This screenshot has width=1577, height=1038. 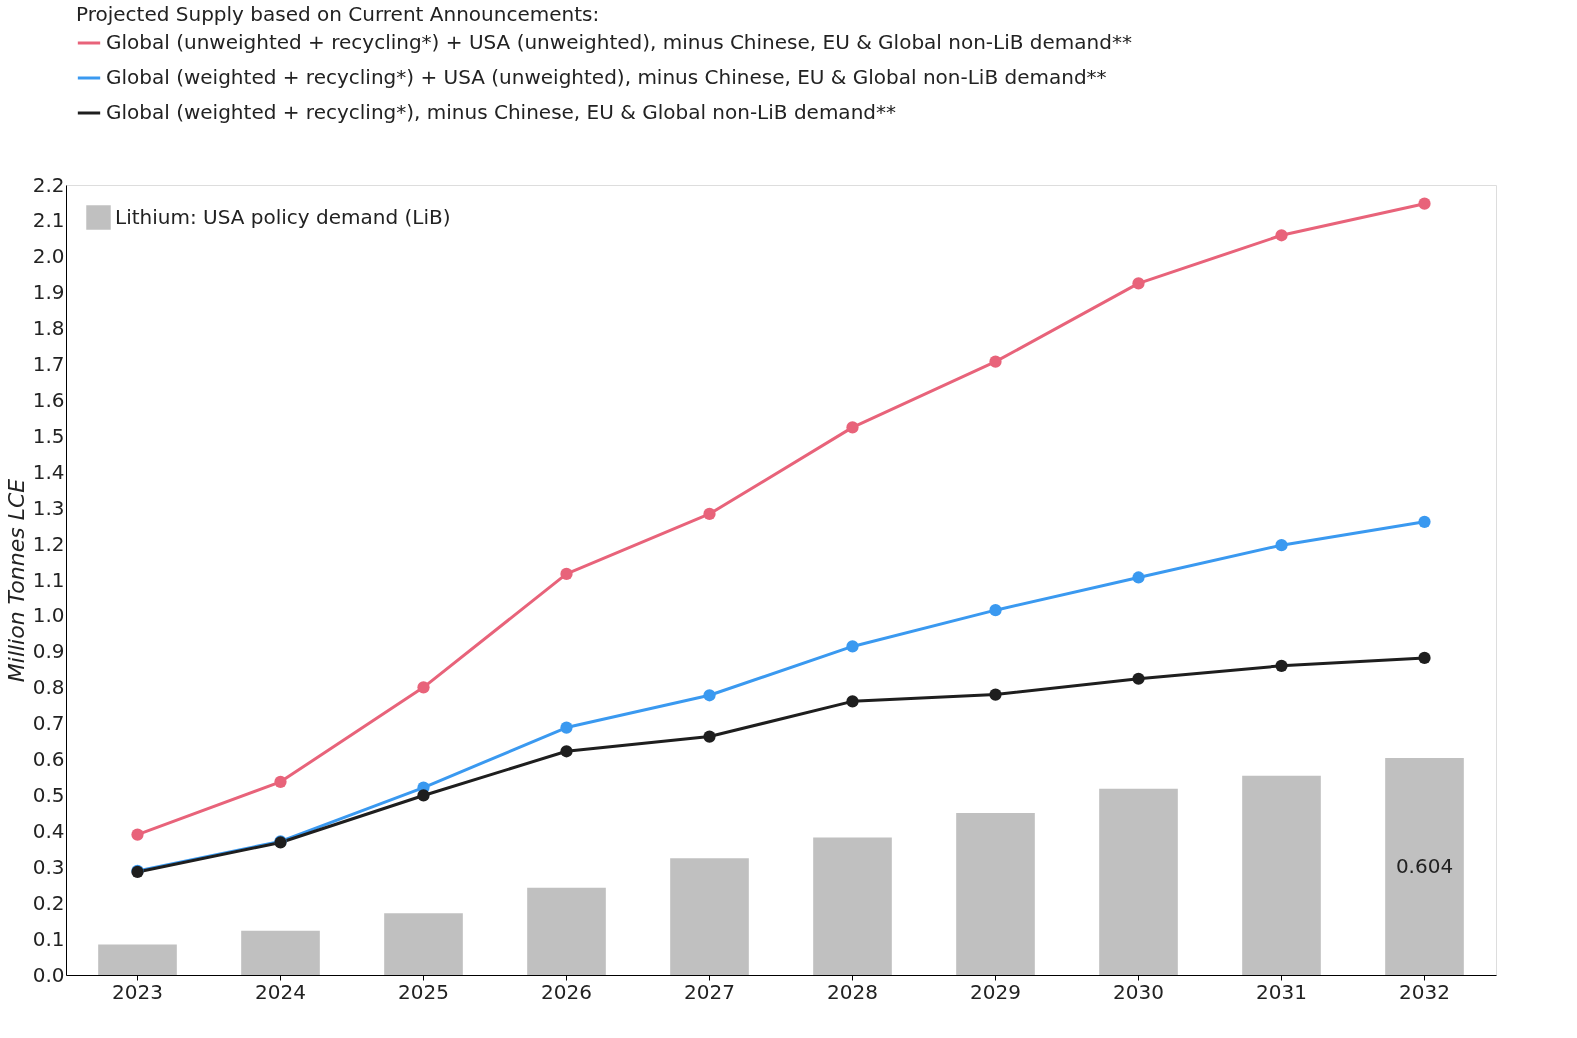 What do you see at coordinates (1138, 991) in the screenshot?
I see `x-tick-label: 2030` at bounding box center [1138, 991].